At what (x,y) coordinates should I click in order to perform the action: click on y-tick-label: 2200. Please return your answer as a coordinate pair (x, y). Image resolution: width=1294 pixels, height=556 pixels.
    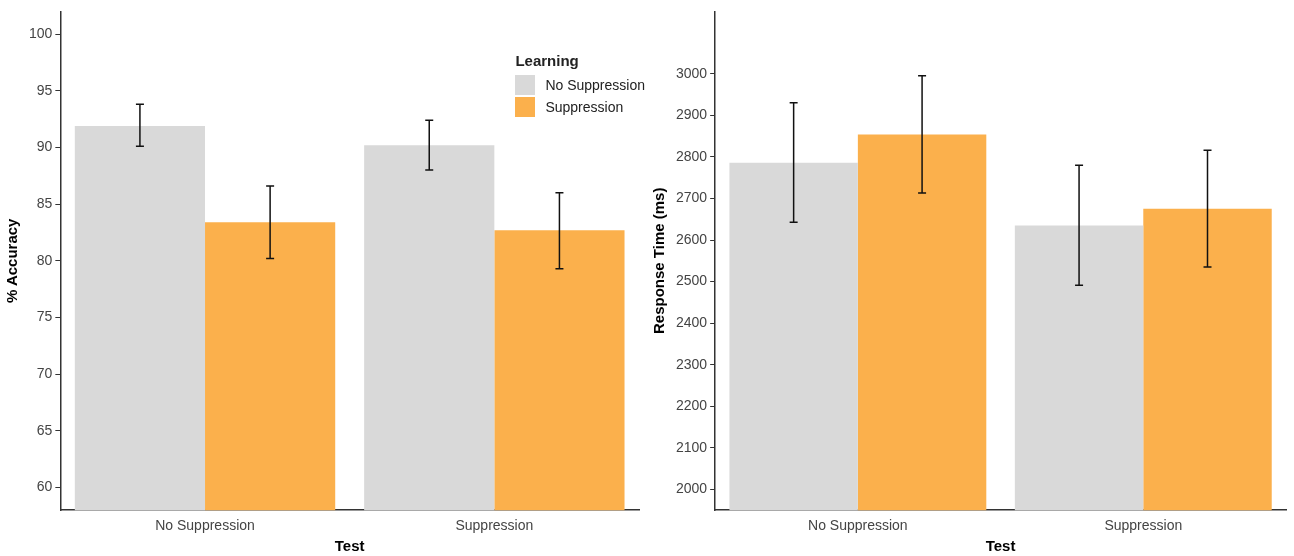
    Looking at the image, I should click on (691, 405).